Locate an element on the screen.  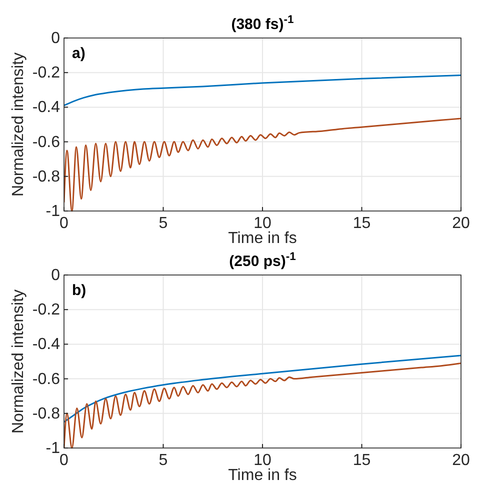
chart-title: (380 fs)$^{-1}$ is located at coordinates (262, 23).